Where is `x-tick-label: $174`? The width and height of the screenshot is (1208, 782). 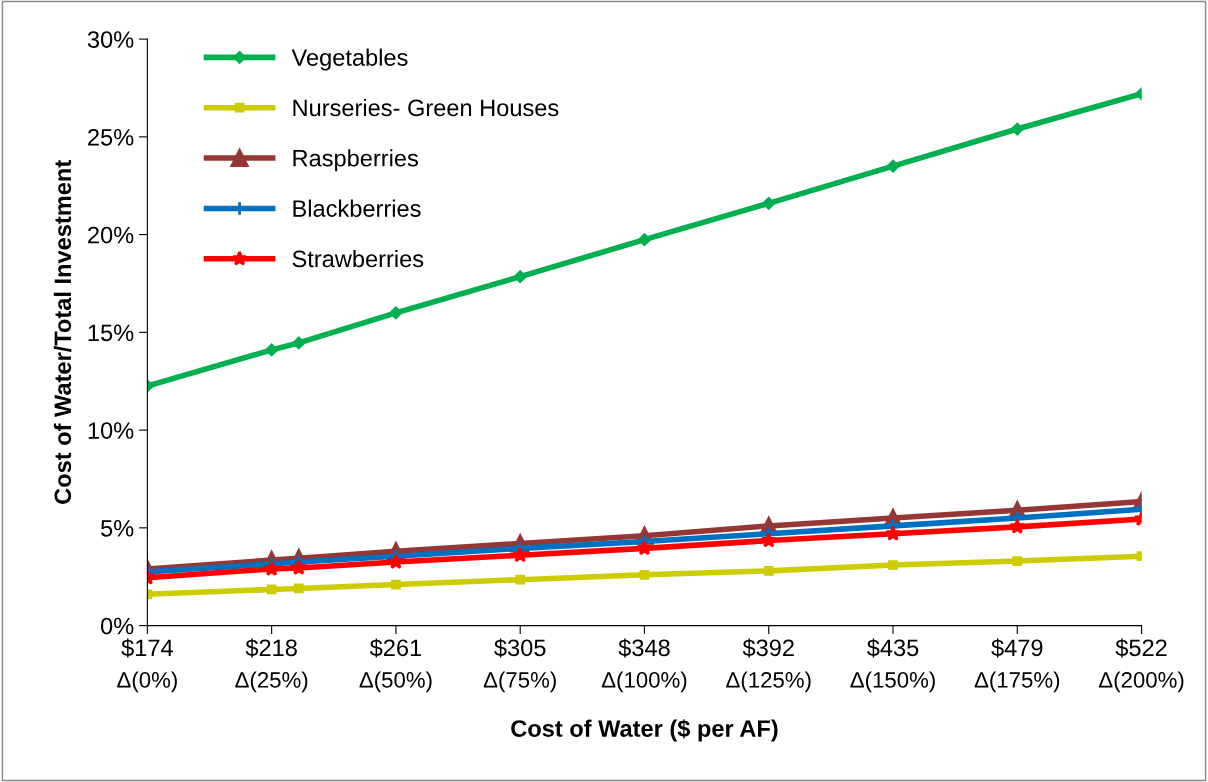
x-tick-label: $174 is located at coordinates (147, 648).